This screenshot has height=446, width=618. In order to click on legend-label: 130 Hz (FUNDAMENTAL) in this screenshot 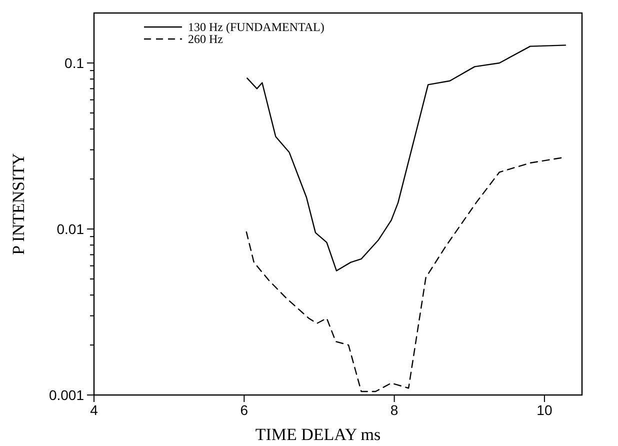, I will do `click(256, 27)`.